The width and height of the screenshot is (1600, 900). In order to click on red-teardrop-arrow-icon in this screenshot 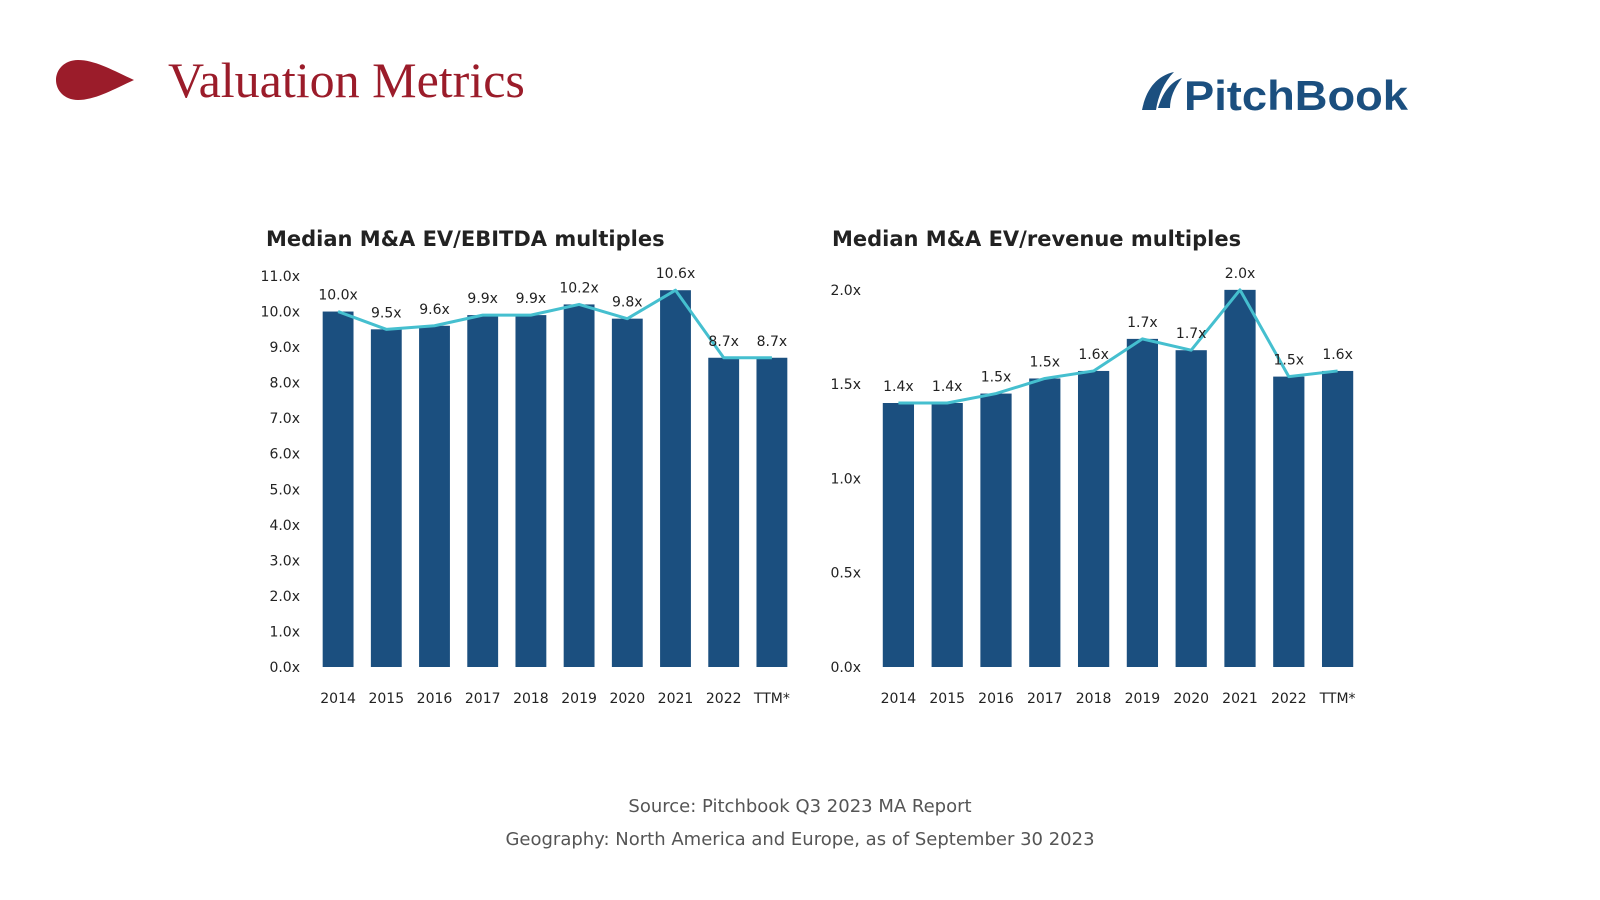, I will do `click(95, 80)`.